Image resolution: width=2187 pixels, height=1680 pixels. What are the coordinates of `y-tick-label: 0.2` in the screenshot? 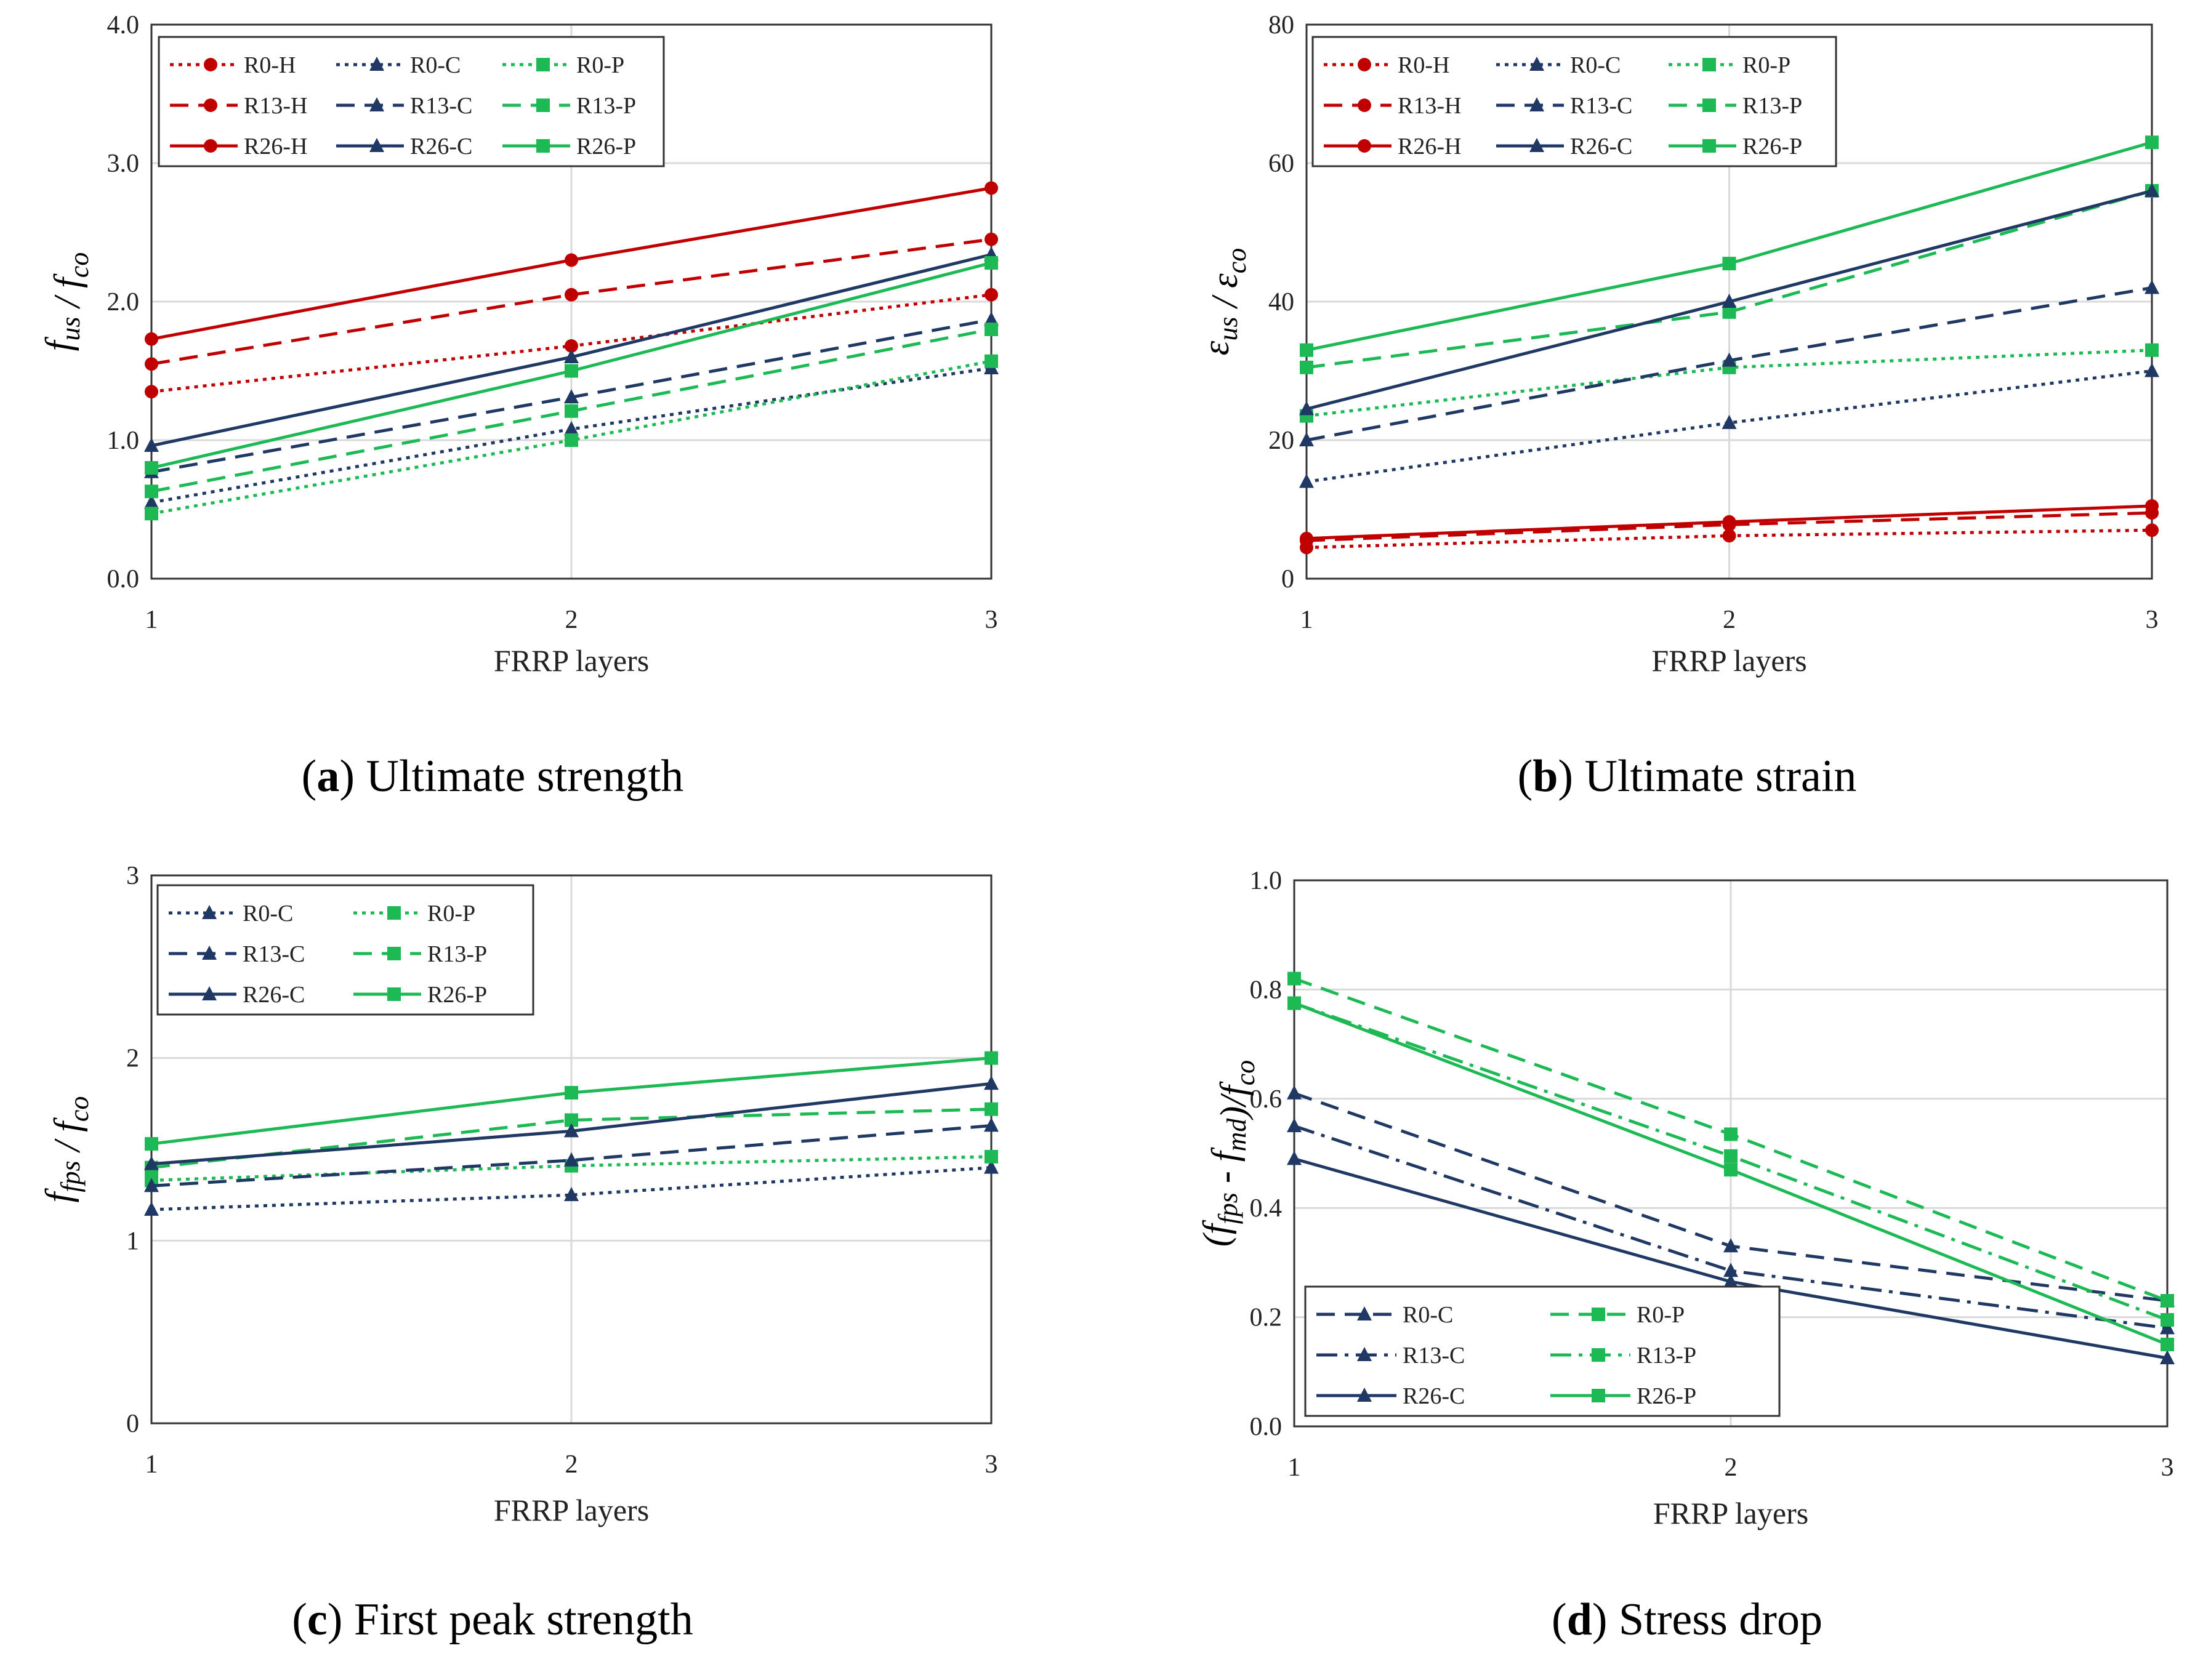 It's located at (1266, 1318).